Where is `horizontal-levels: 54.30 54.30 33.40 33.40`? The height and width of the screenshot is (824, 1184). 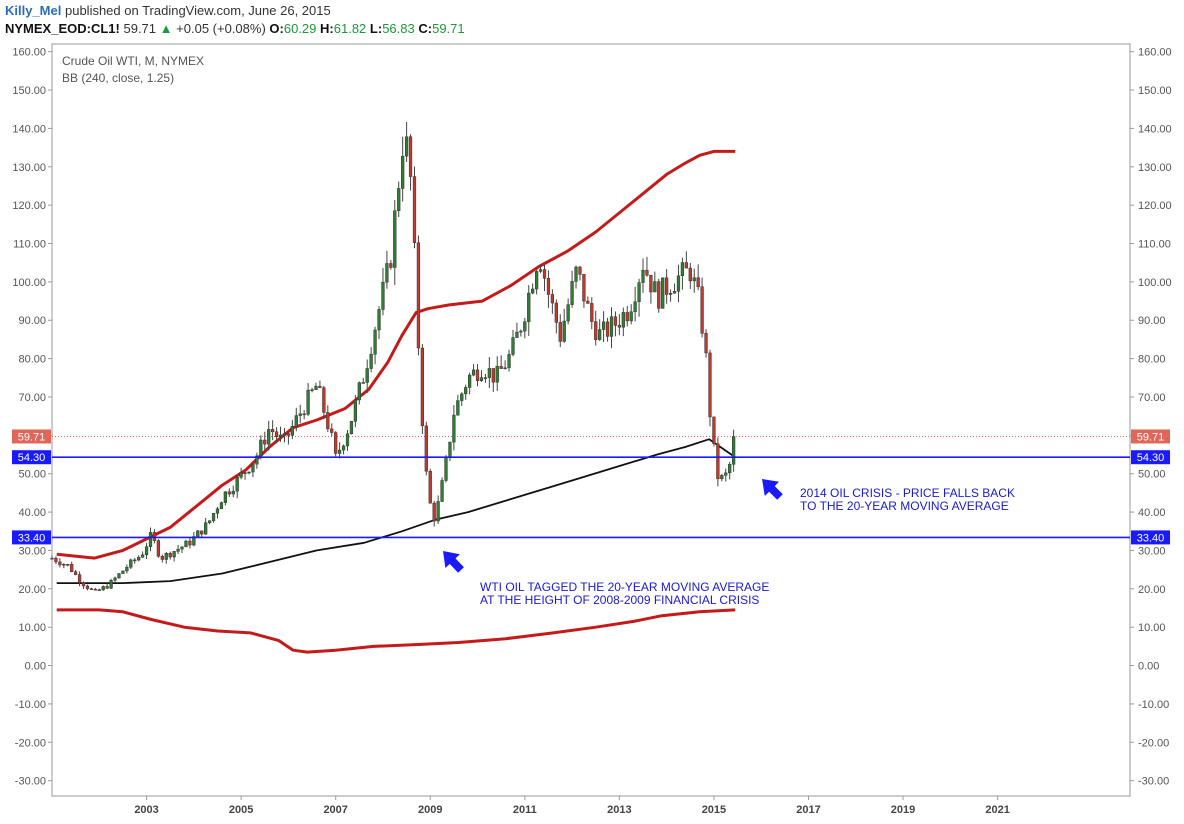
horizontal-levels: 54.30 54.30 33.40 33.40 is located at coordinates (591, 497).